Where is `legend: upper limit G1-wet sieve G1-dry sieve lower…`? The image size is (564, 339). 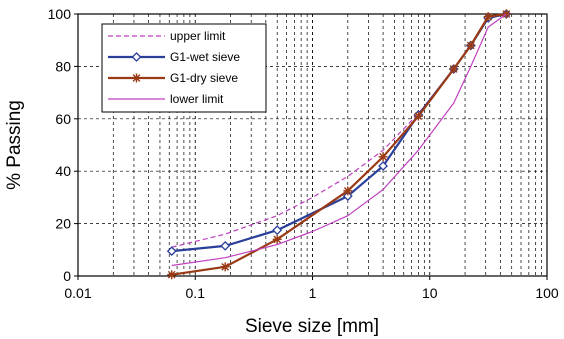 legend: upper limit G1-wet sieve G1-dry sieve lower… is located at coordinates (184, 68).